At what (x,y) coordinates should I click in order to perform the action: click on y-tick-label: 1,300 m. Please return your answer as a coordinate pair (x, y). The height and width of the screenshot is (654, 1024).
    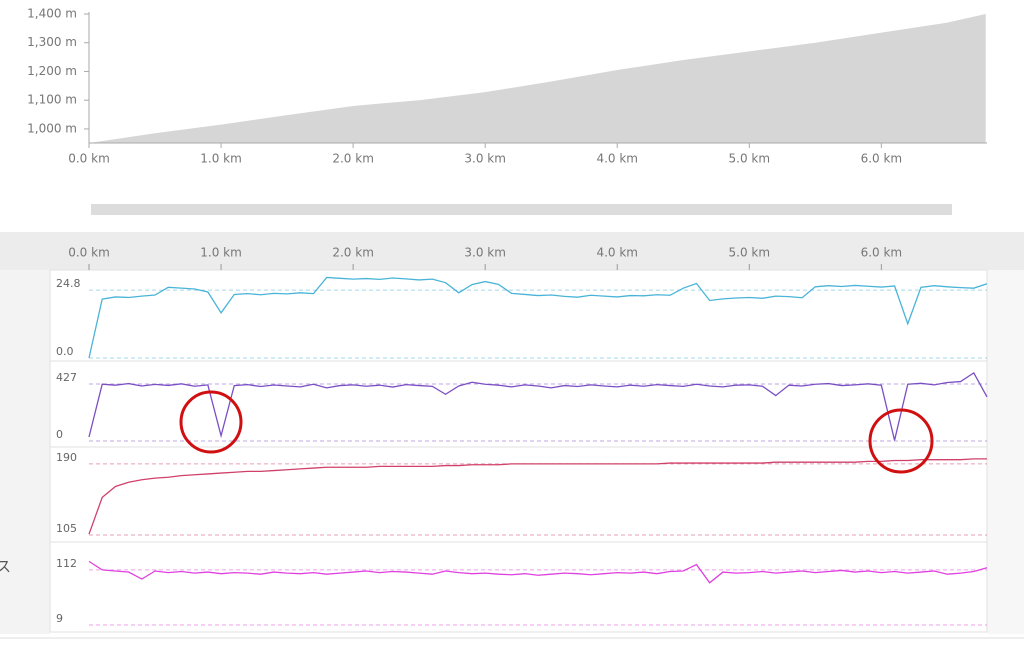
    Looking at the image, I should click on (52, 42).